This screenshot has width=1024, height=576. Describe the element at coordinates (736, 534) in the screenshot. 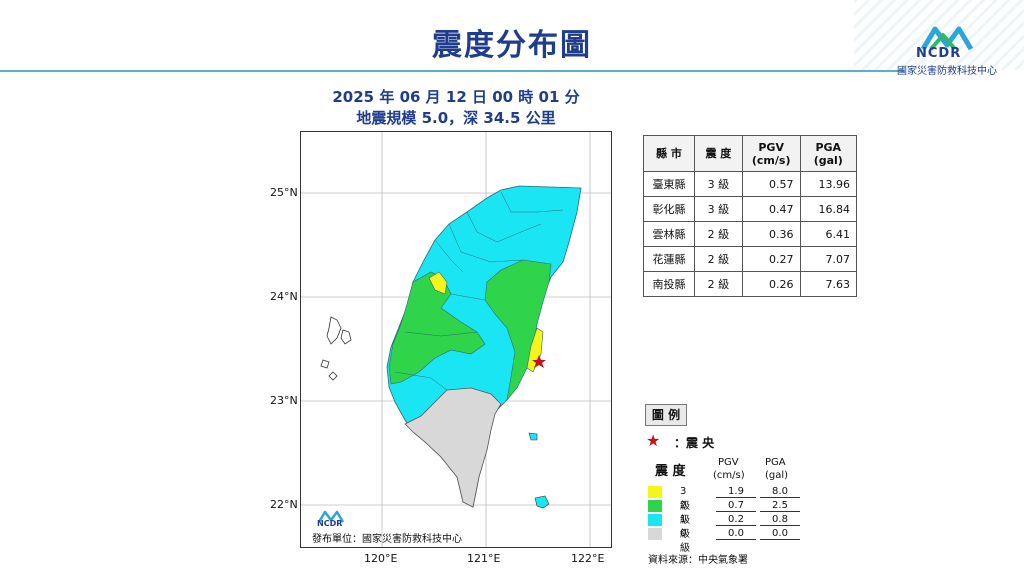

I see `legend-level-pgv: 0.0` at that location.